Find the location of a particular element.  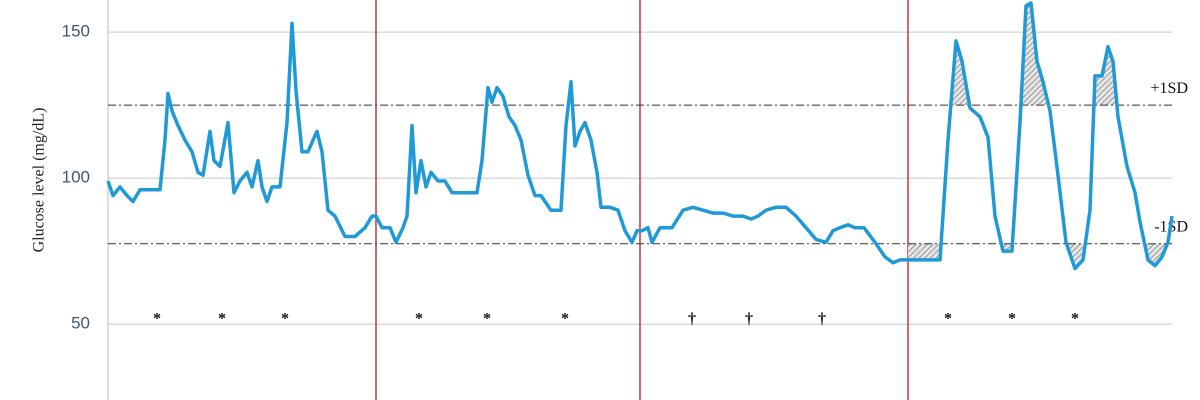

y-tick-label: 50 is located at coordinates (80, 323).